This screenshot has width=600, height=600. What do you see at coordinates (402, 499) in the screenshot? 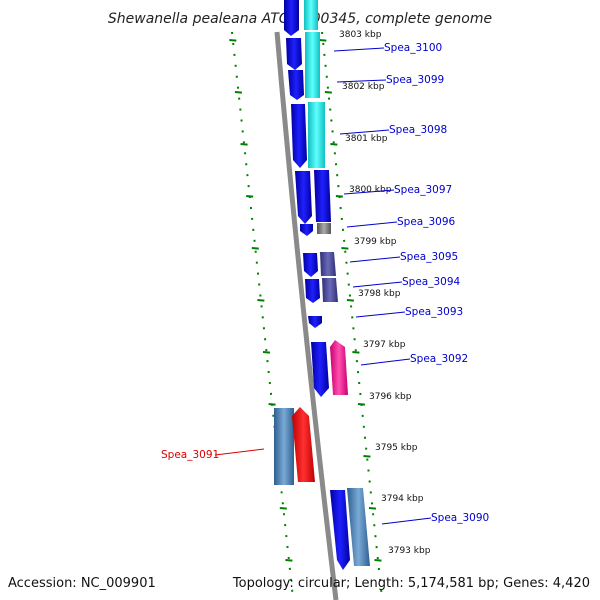
I see `kbp-label: 3794 kbp` at bounding box center [402, 499].